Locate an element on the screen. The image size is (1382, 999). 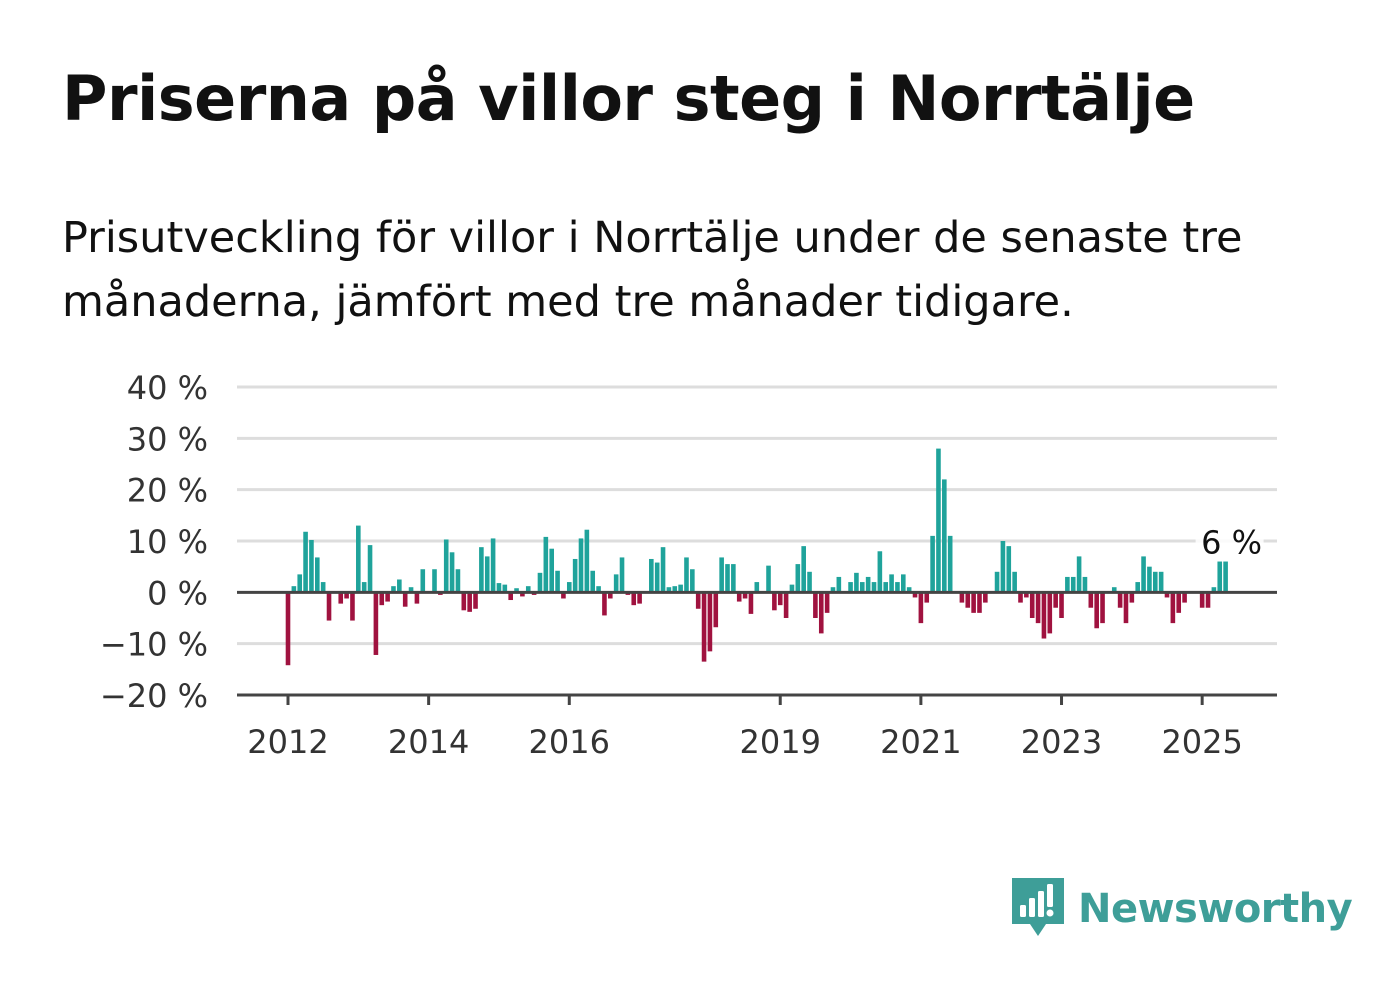
x-tick-label: 2025 is located at coordinates (1201, 742).